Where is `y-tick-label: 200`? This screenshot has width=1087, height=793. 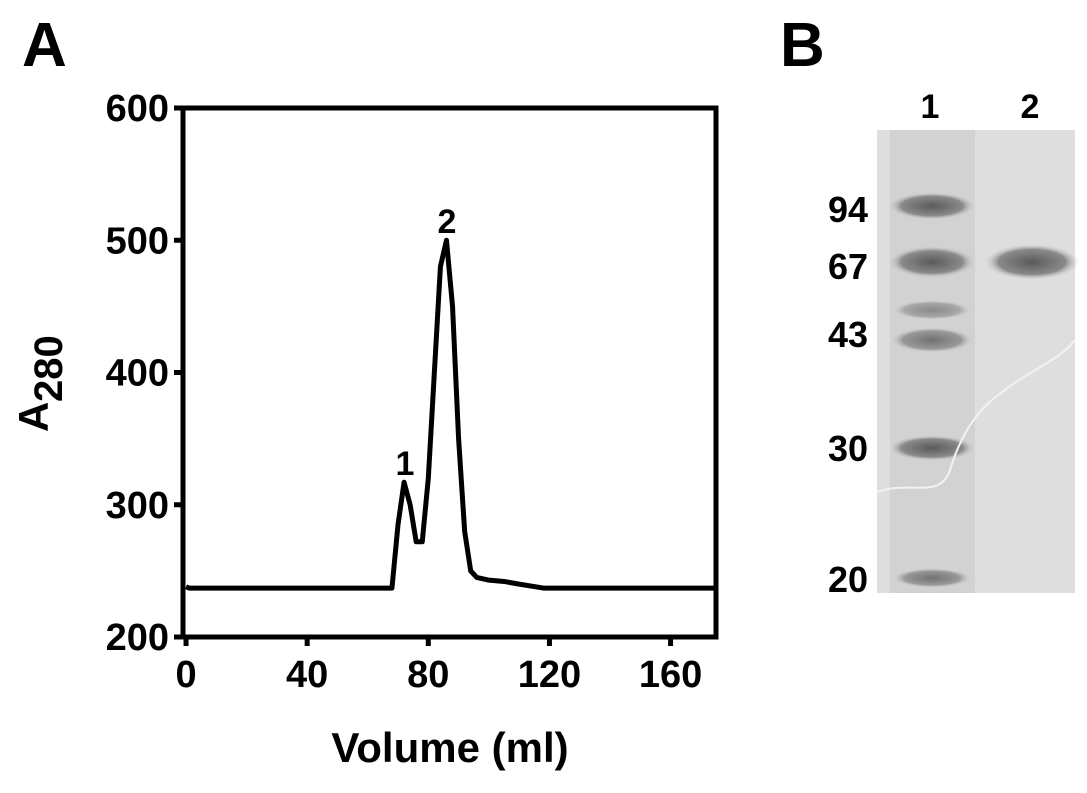
y-tick-label: 200 is located at coordinates (137, 638).